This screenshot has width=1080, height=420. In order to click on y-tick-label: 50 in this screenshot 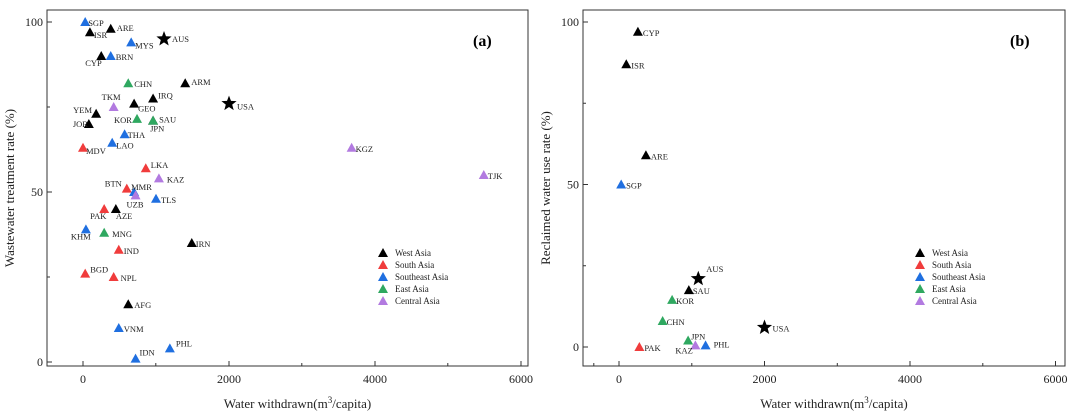, I will do `click(37, 192)`.